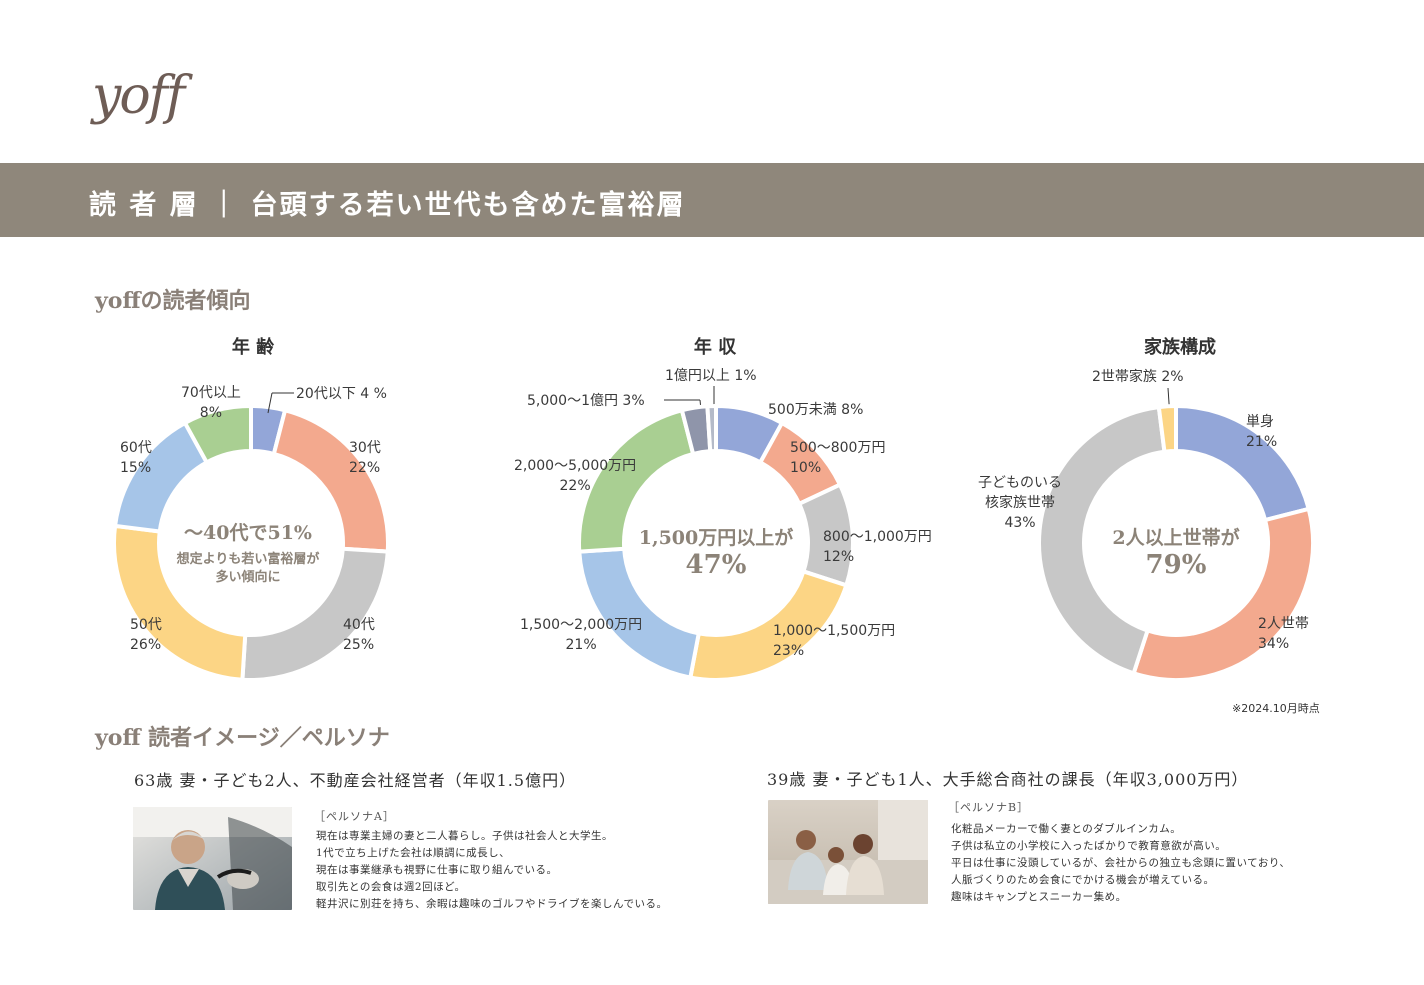  What do you see at coordinates (253, 347) in the screenshot?
I see `chart-title-age: 年 齢` at bounding box center [253, 347].